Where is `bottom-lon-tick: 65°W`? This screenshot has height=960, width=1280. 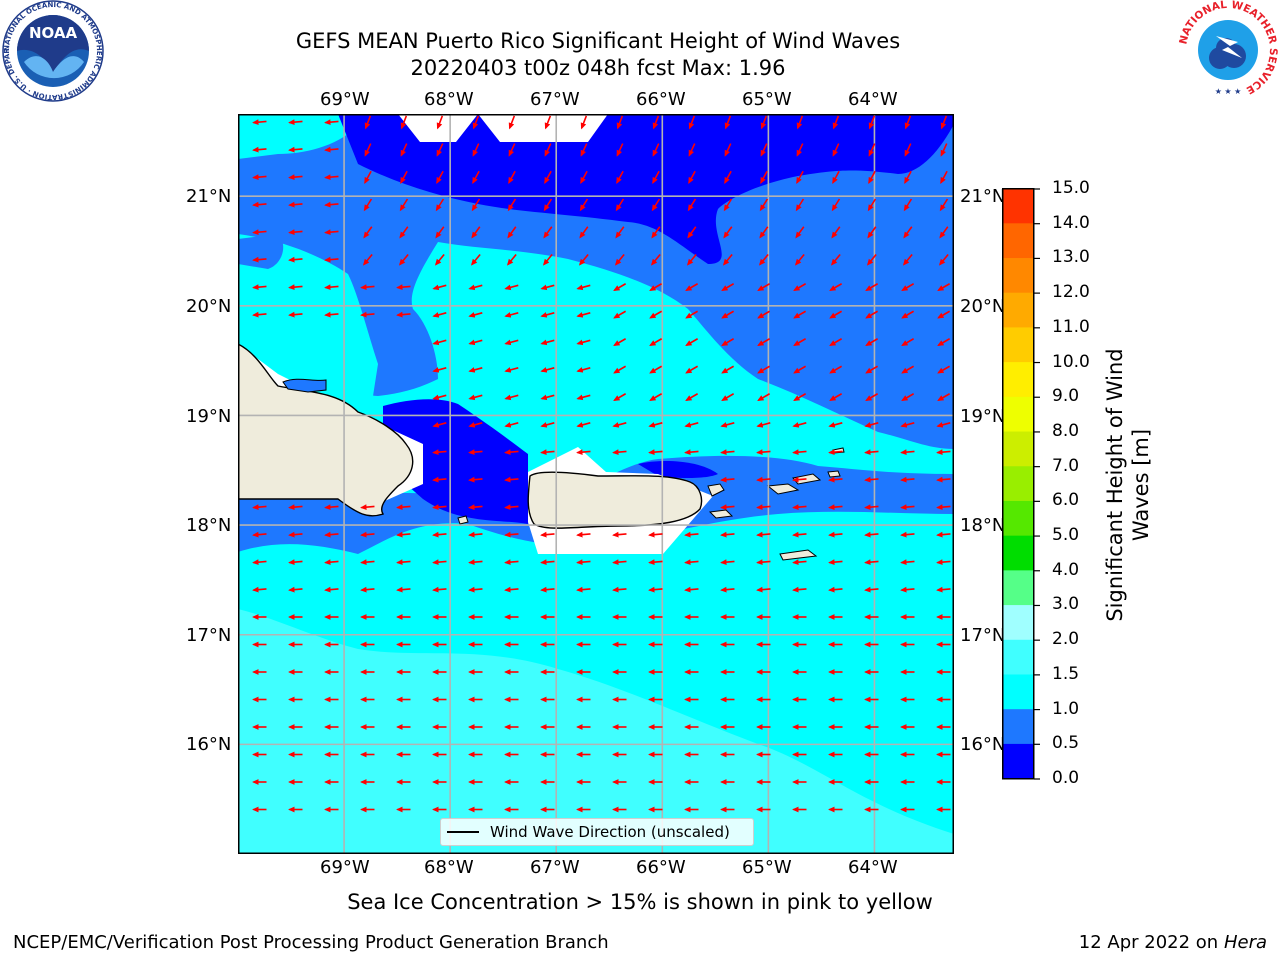
bottom-lon-tick: 65°W is located at coordinates (767, 867).